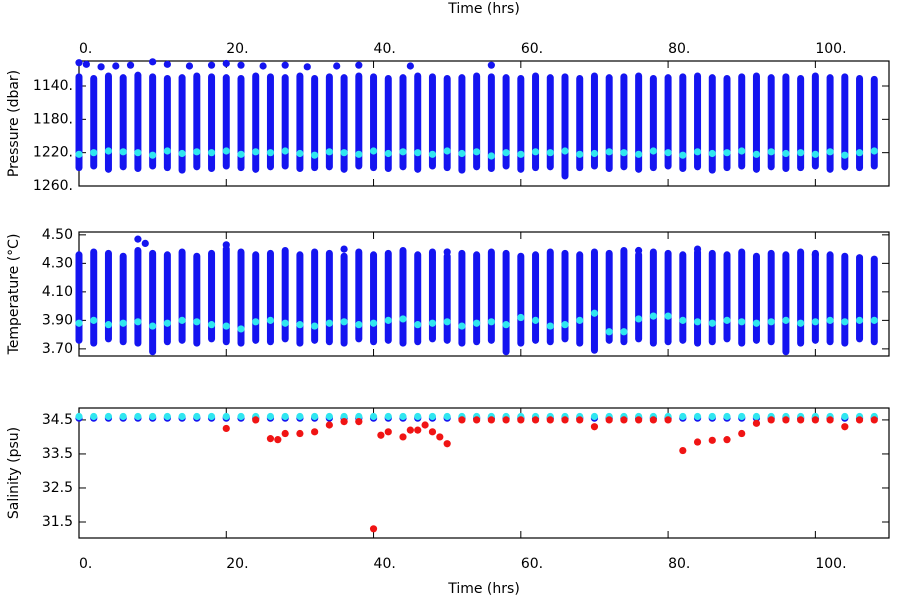 The image size is (900, 600). Describe the element at coordinates (830, 49) in the screenshot. I see `x-tick-label: 100.` at that location.